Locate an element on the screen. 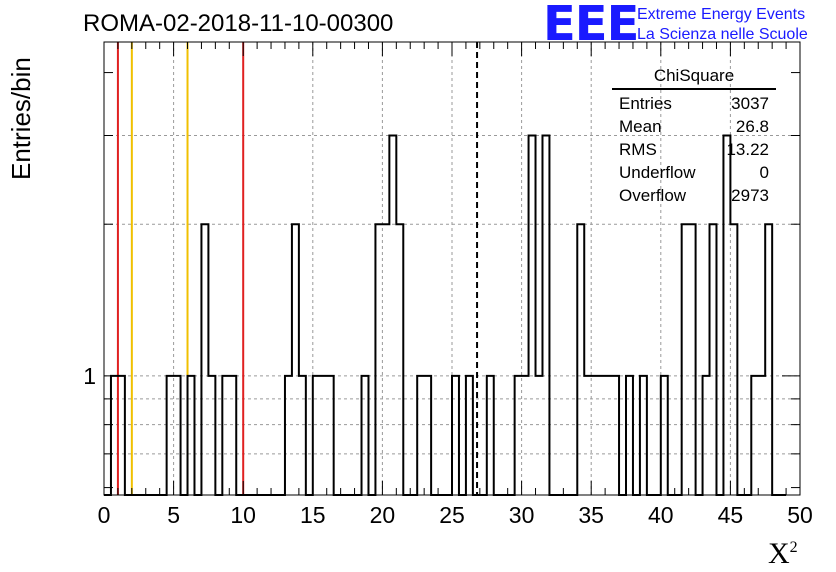 Image resolution: width=836 pixels, height=572 pixels. stats-label: Underflow is located at coordinates (657, 172).